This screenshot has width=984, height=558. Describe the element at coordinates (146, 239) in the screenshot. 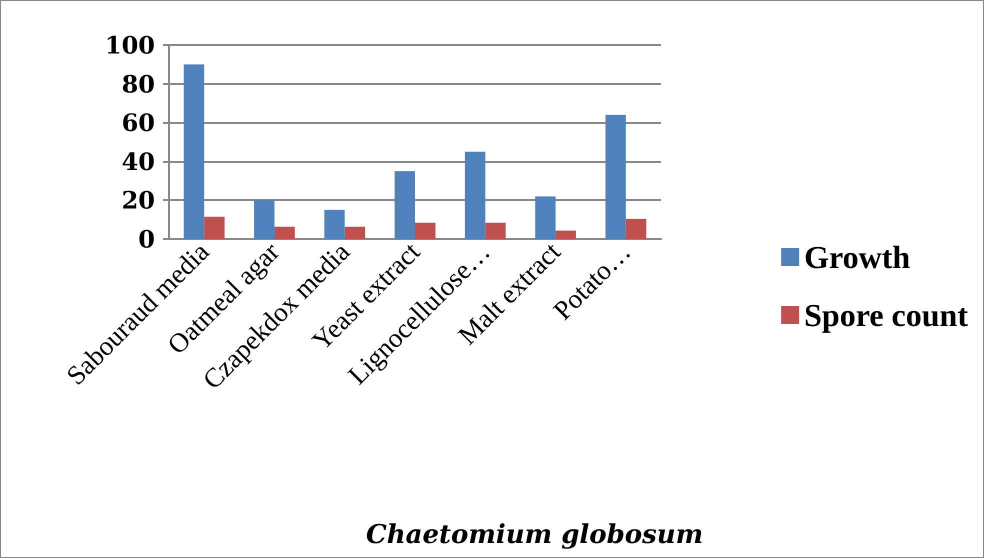

I see `y-tick-label: 0` at that location.